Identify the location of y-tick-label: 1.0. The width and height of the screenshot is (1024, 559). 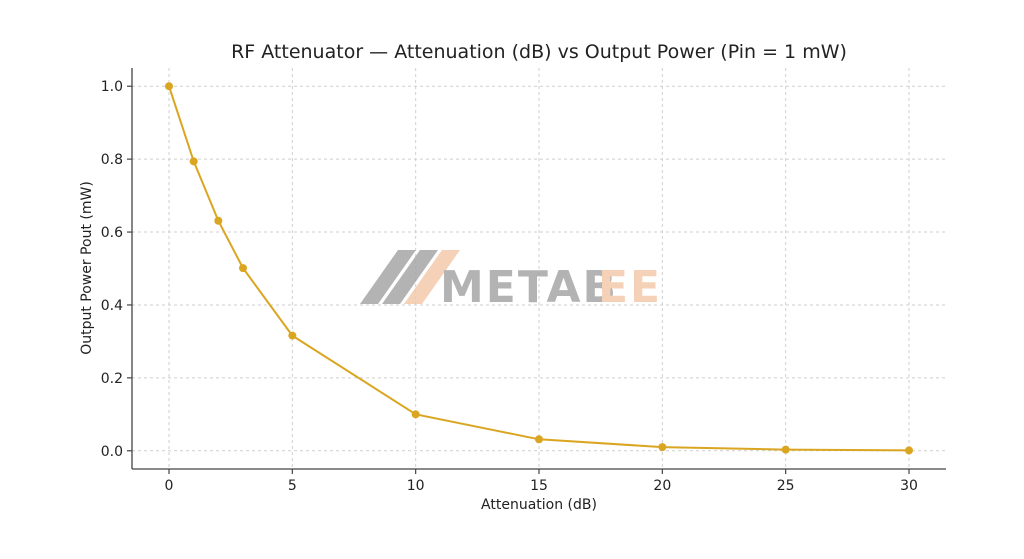
(112, 87).